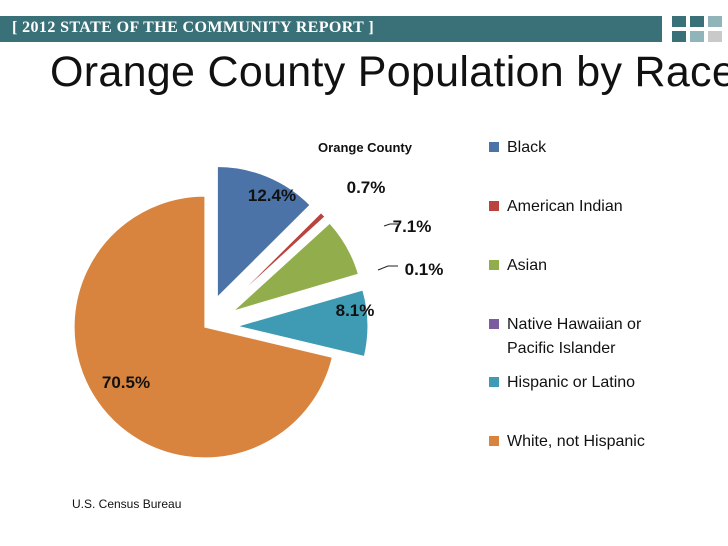 This screenshot has height=546, width=728. I want to click on legend-label-hispanic-or-latino: Hispanic or Latino, so click(571, 382).